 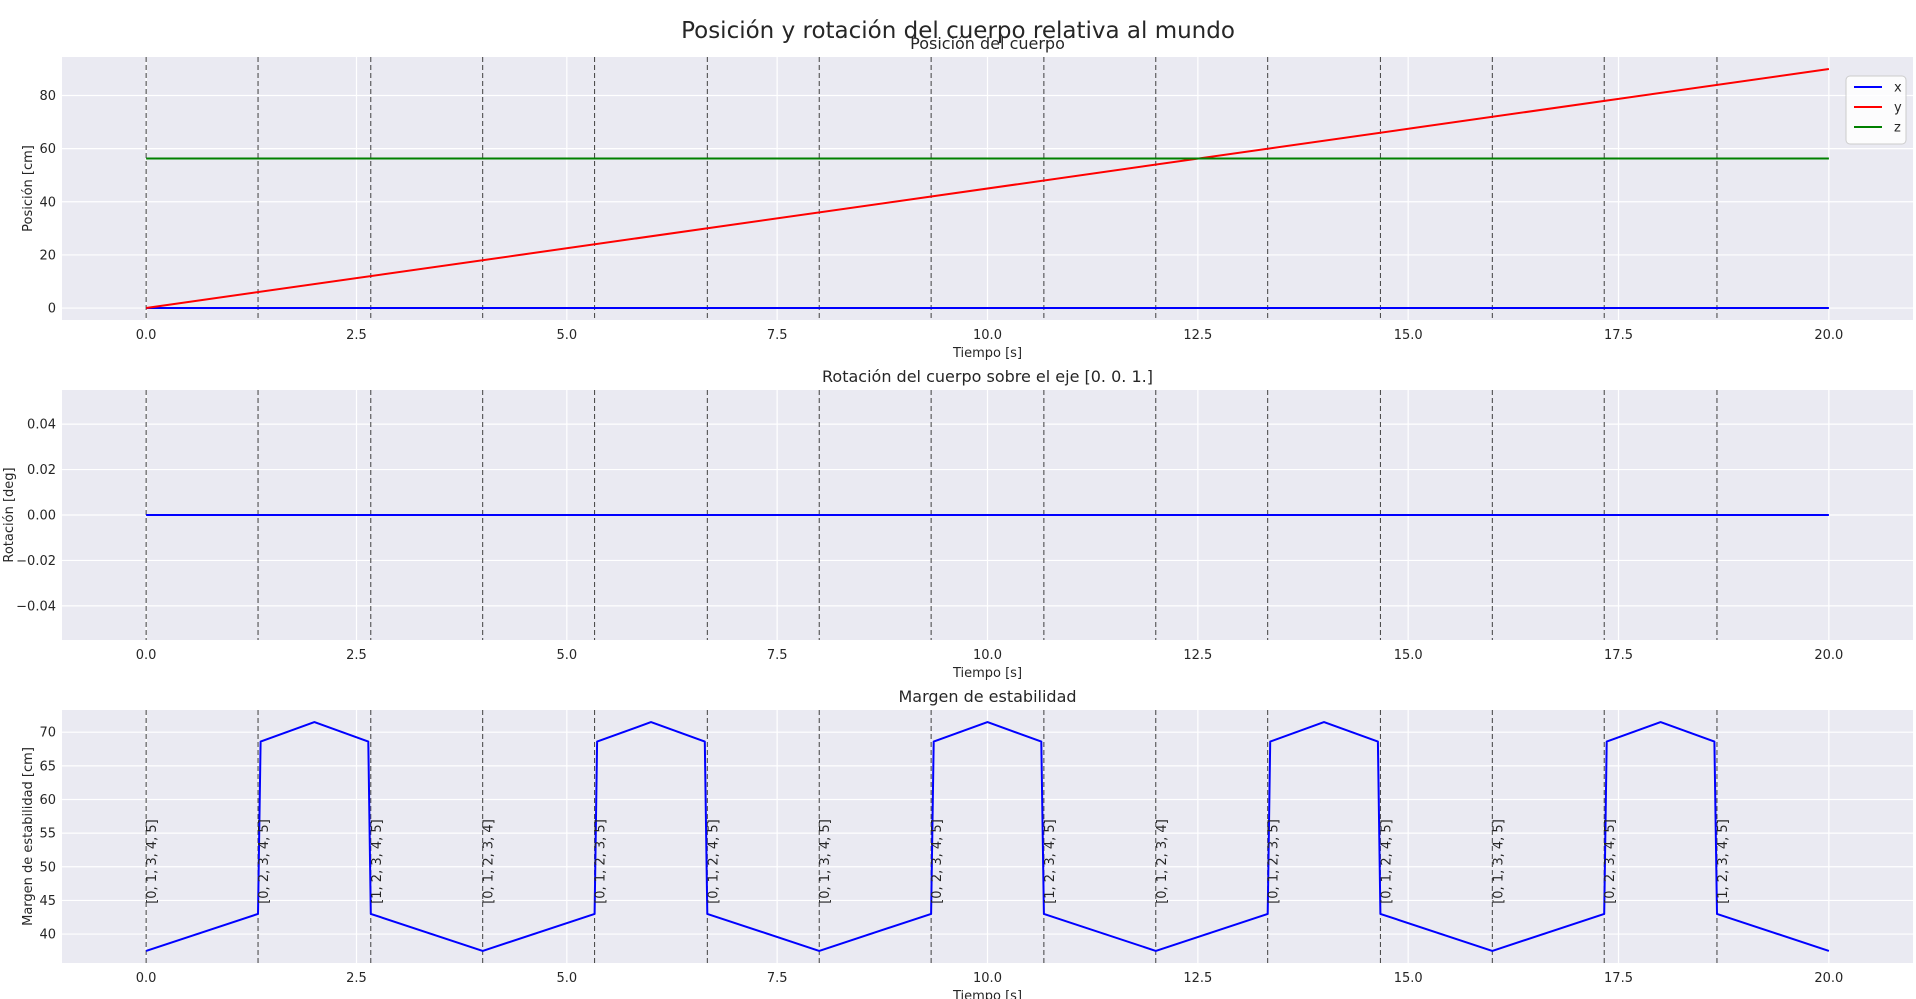 I want to click on y-tick-label: 70, so click(x=47, y=733).